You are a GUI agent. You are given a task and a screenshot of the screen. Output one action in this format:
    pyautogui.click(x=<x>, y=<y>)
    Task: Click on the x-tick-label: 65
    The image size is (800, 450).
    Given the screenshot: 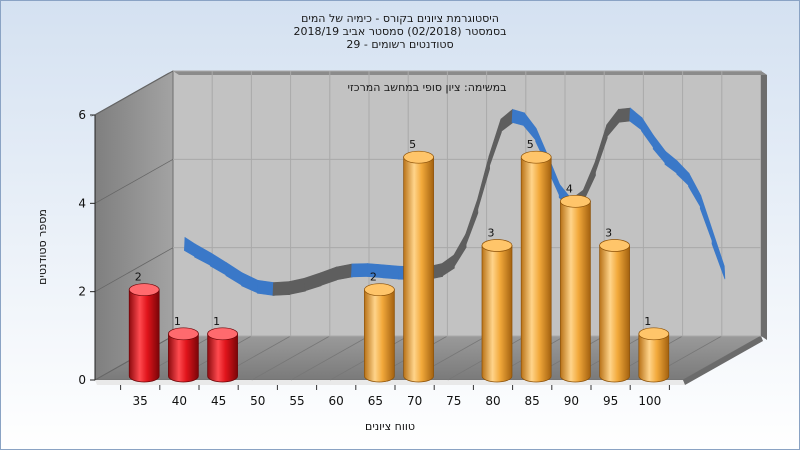 What is the action you would take?
    pyautogui.click(x=375, y=401)
    